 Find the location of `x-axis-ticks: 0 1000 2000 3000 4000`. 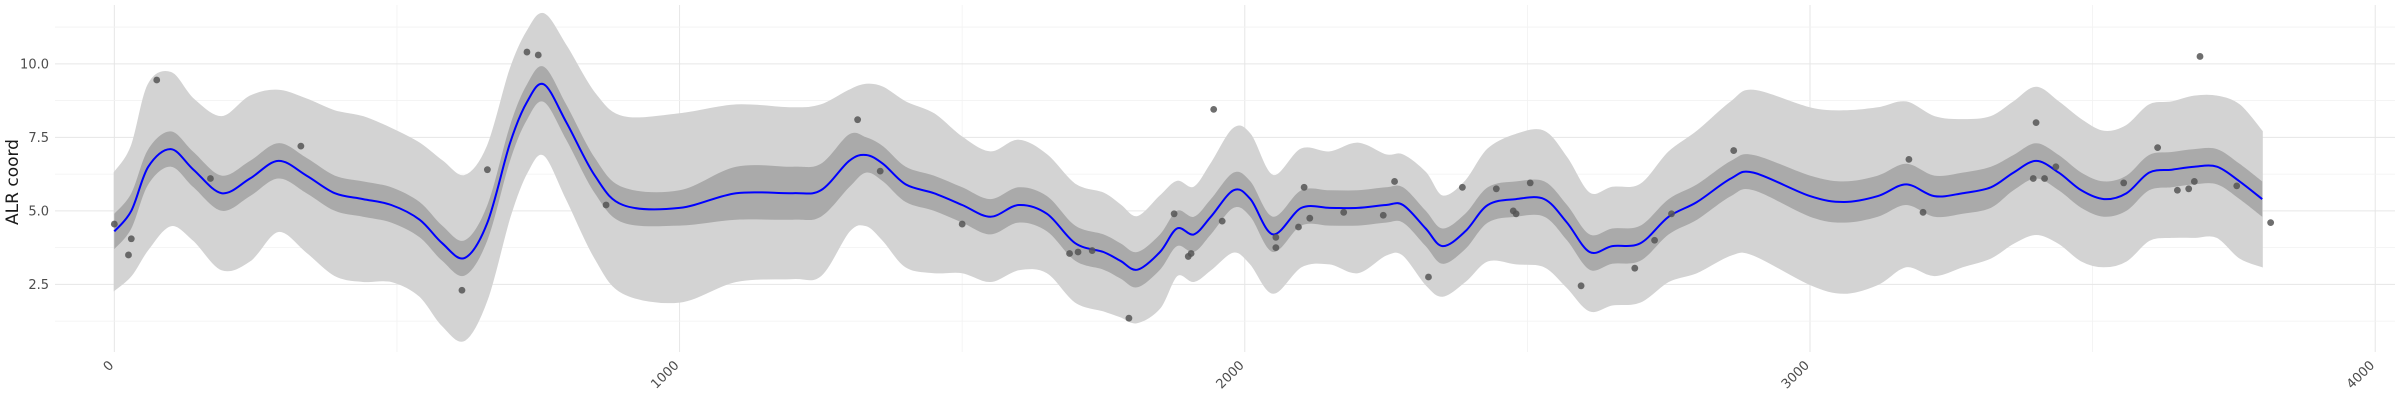

x-axis-ticks: 0 1000 2000 3000 4000 is located at coordinates (1239, 375).